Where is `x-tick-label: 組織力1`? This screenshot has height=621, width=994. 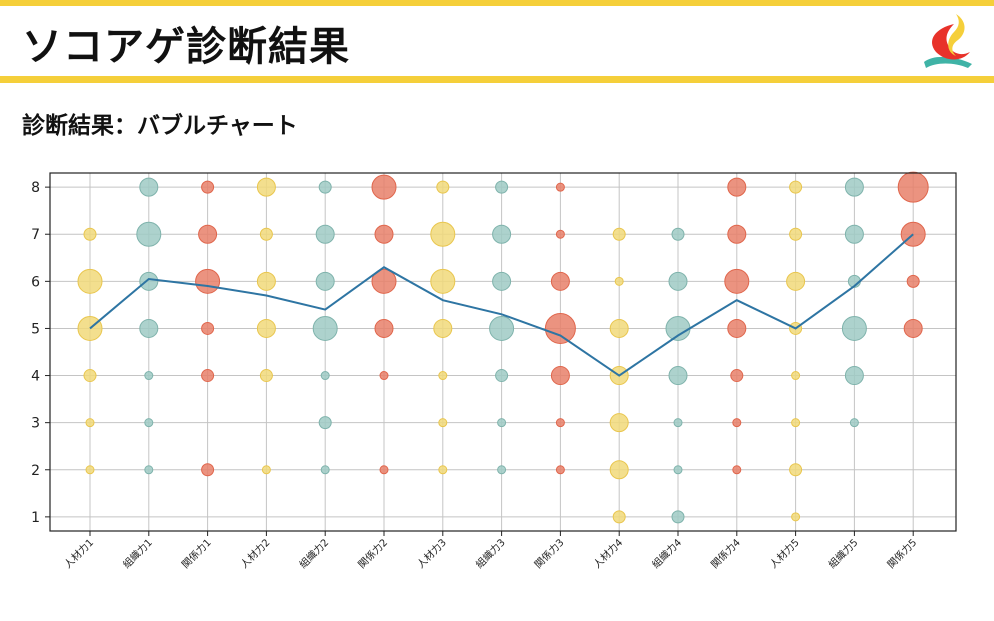
x-tick-label: 組織力1 is located at coordinates (137, 553).